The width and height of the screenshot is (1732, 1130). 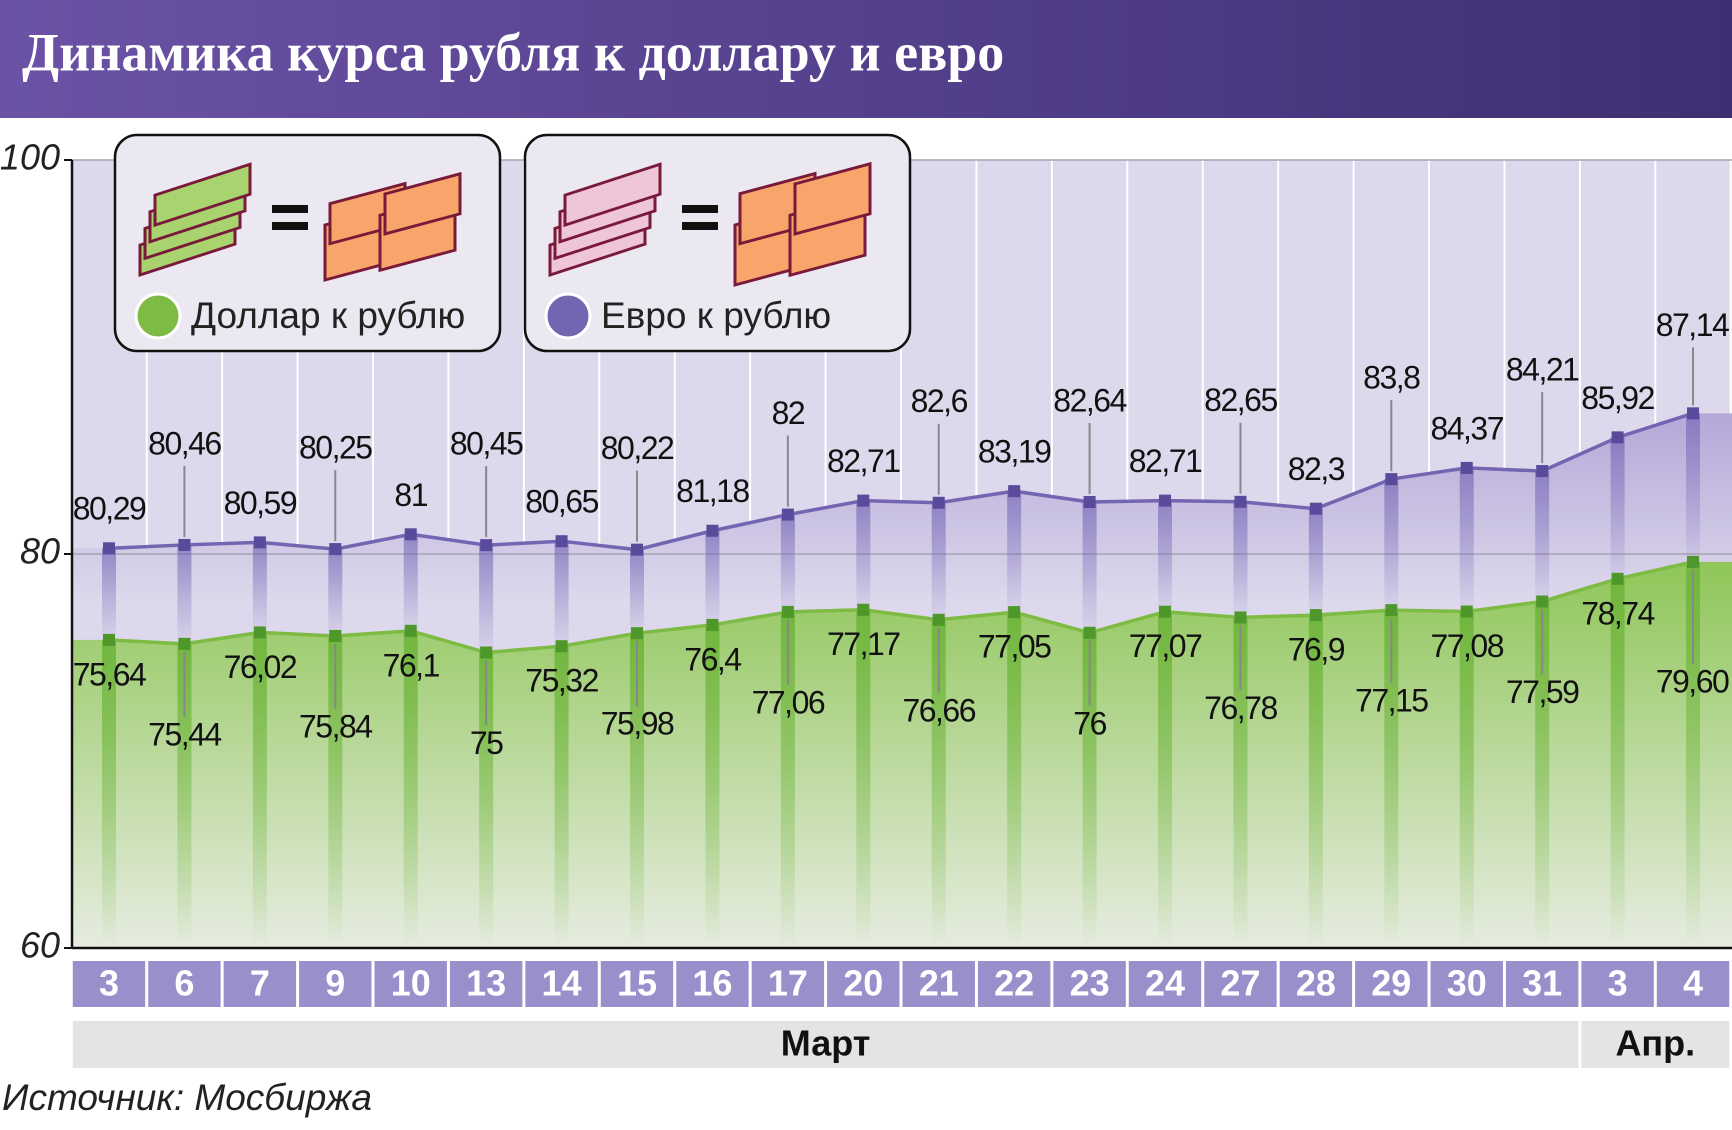 I want to click on value-label: 80,59, so click(x=260, y=503).